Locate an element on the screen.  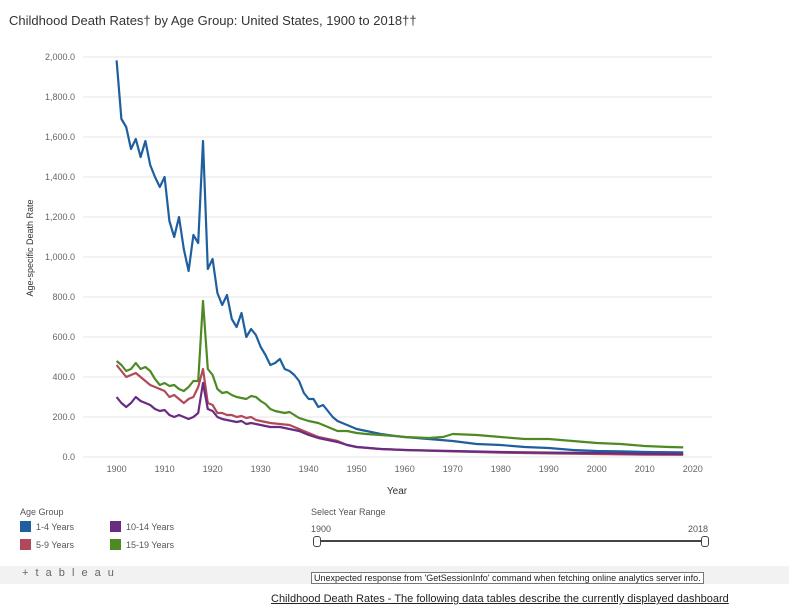
year-range-filter: Select Year Range 1900 2018 is located at coordinates (511, 527).